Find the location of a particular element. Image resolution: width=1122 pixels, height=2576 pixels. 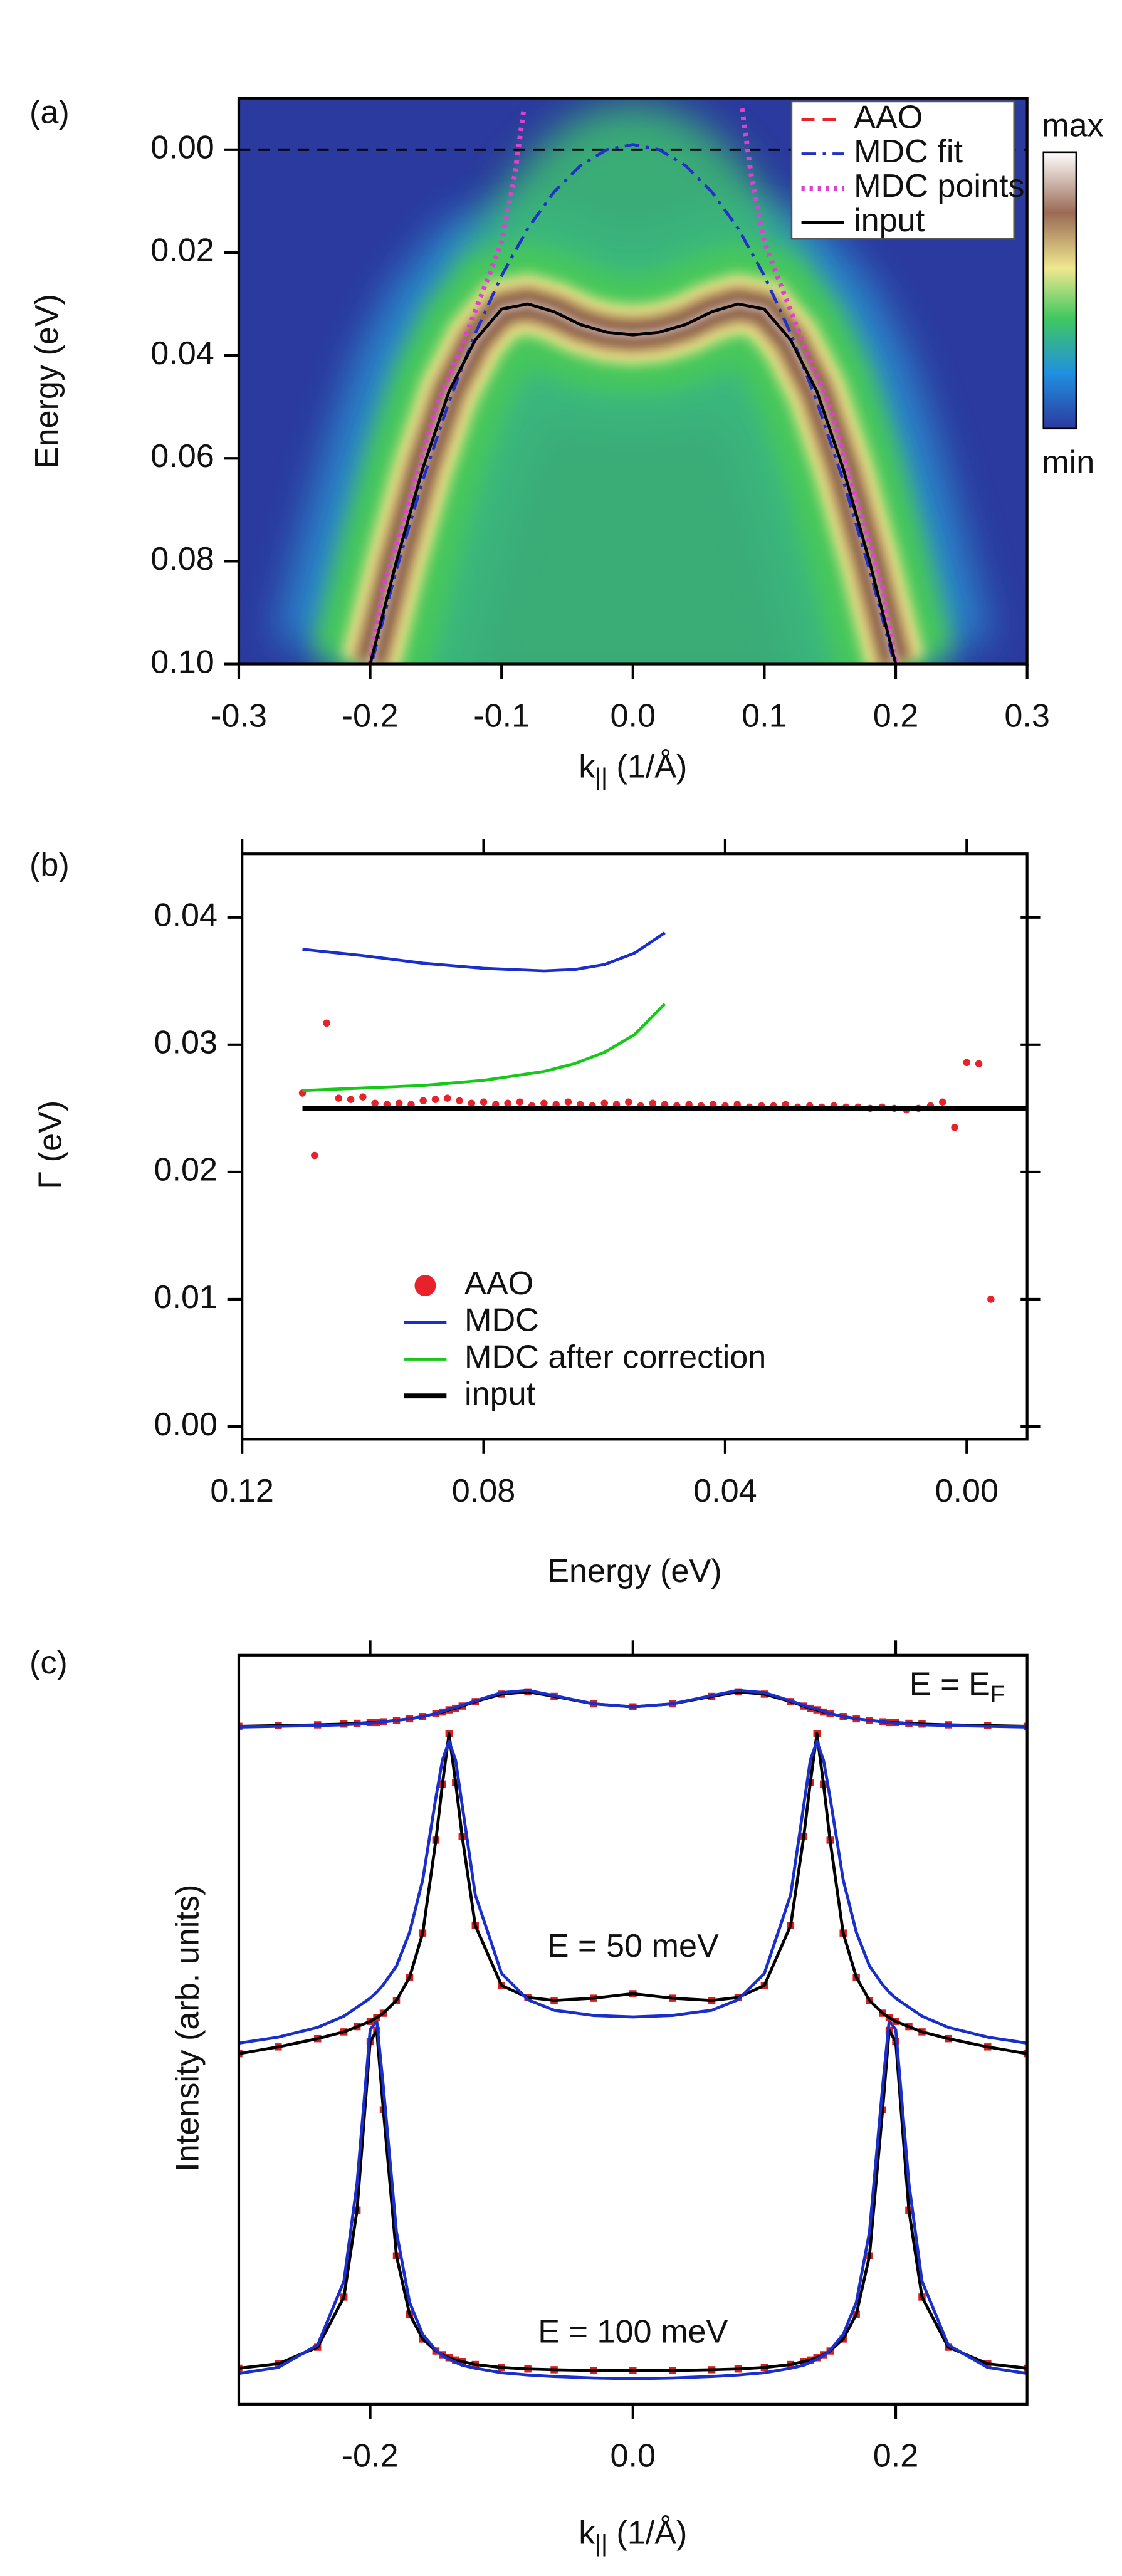

annotation-sub: F is located at coordinates (997, 1694).